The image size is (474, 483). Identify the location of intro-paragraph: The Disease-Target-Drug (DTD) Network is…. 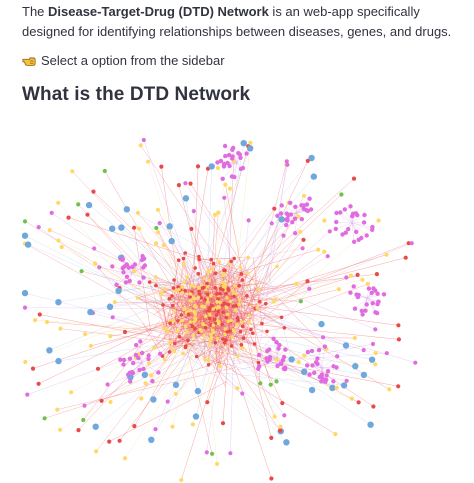
(242, 22).